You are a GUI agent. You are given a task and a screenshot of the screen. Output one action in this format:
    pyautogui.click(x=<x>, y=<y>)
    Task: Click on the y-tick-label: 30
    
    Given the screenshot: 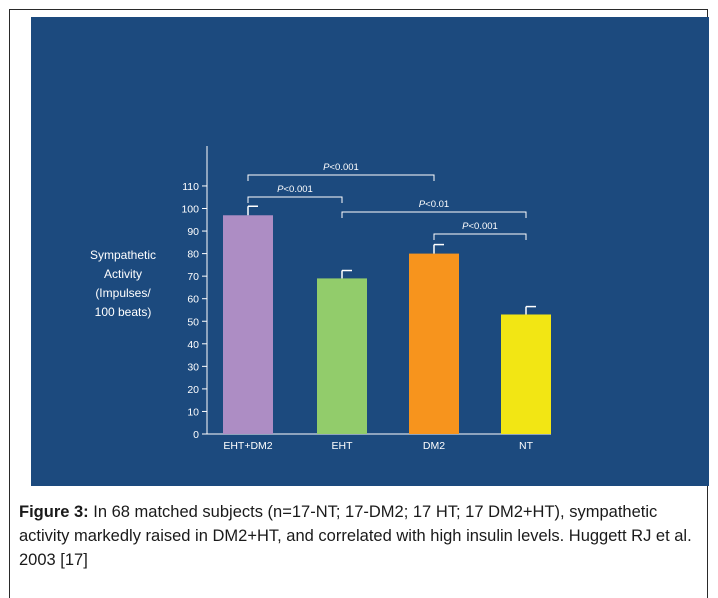 What is the action you would take?
    pyautogui.click(x=193, y=367)
    